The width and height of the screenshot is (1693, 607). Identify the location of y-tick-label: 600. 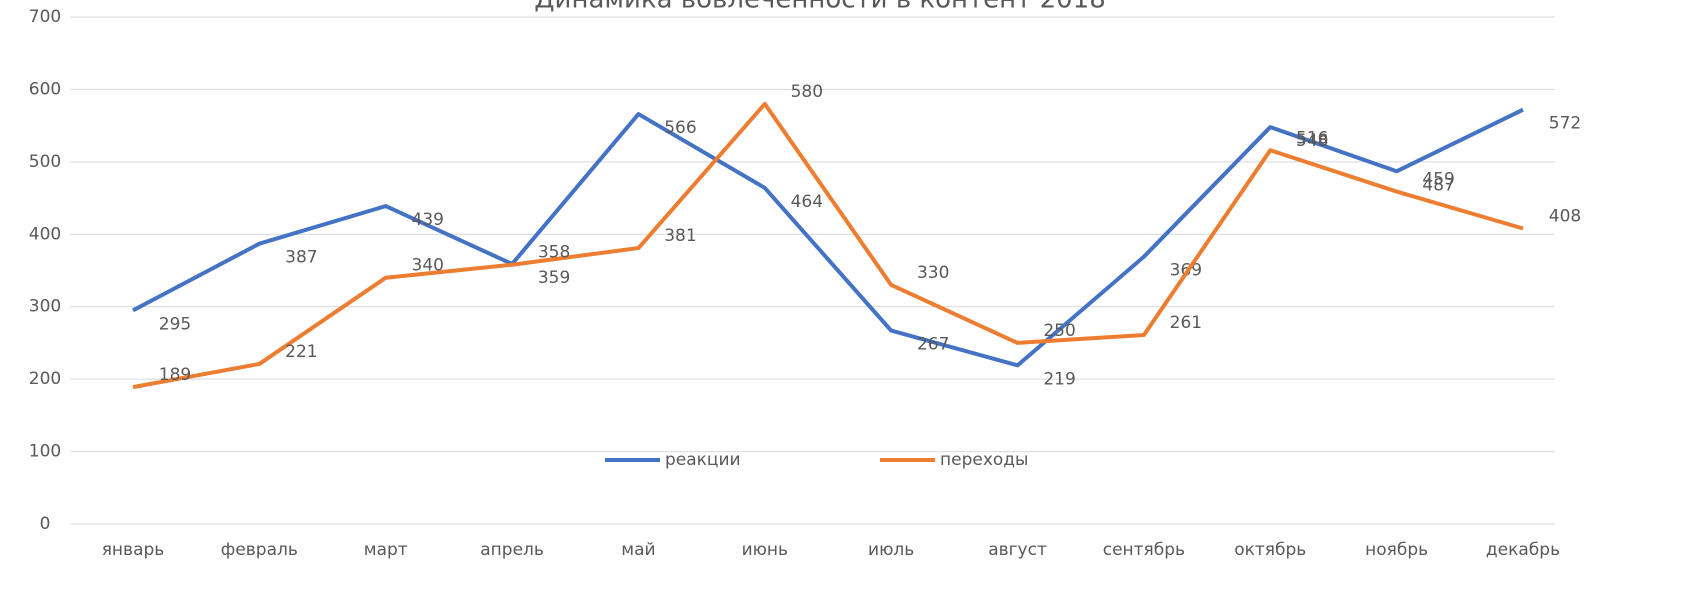
(45, 89).